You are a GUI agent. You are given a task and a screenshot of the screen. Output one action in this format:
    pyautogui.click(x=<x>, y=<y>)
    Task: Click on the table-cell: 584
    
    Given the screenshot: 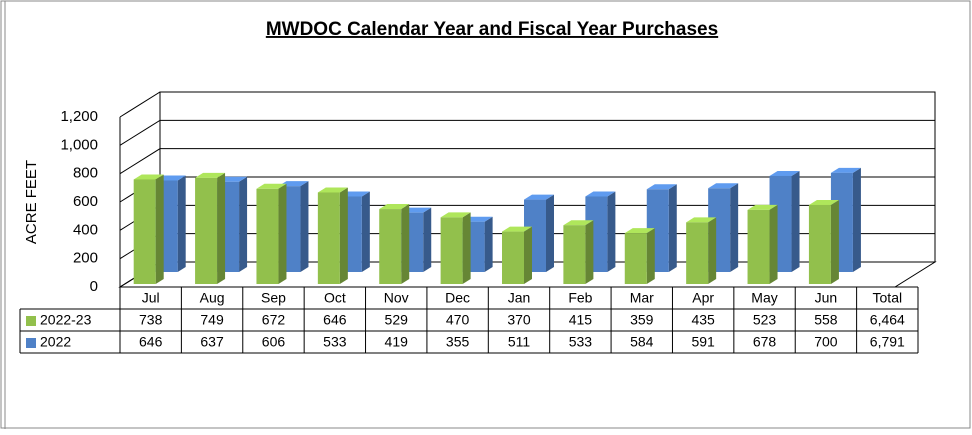 What is the action you would take?
    pyautogui.click(x=642, y=342)
    